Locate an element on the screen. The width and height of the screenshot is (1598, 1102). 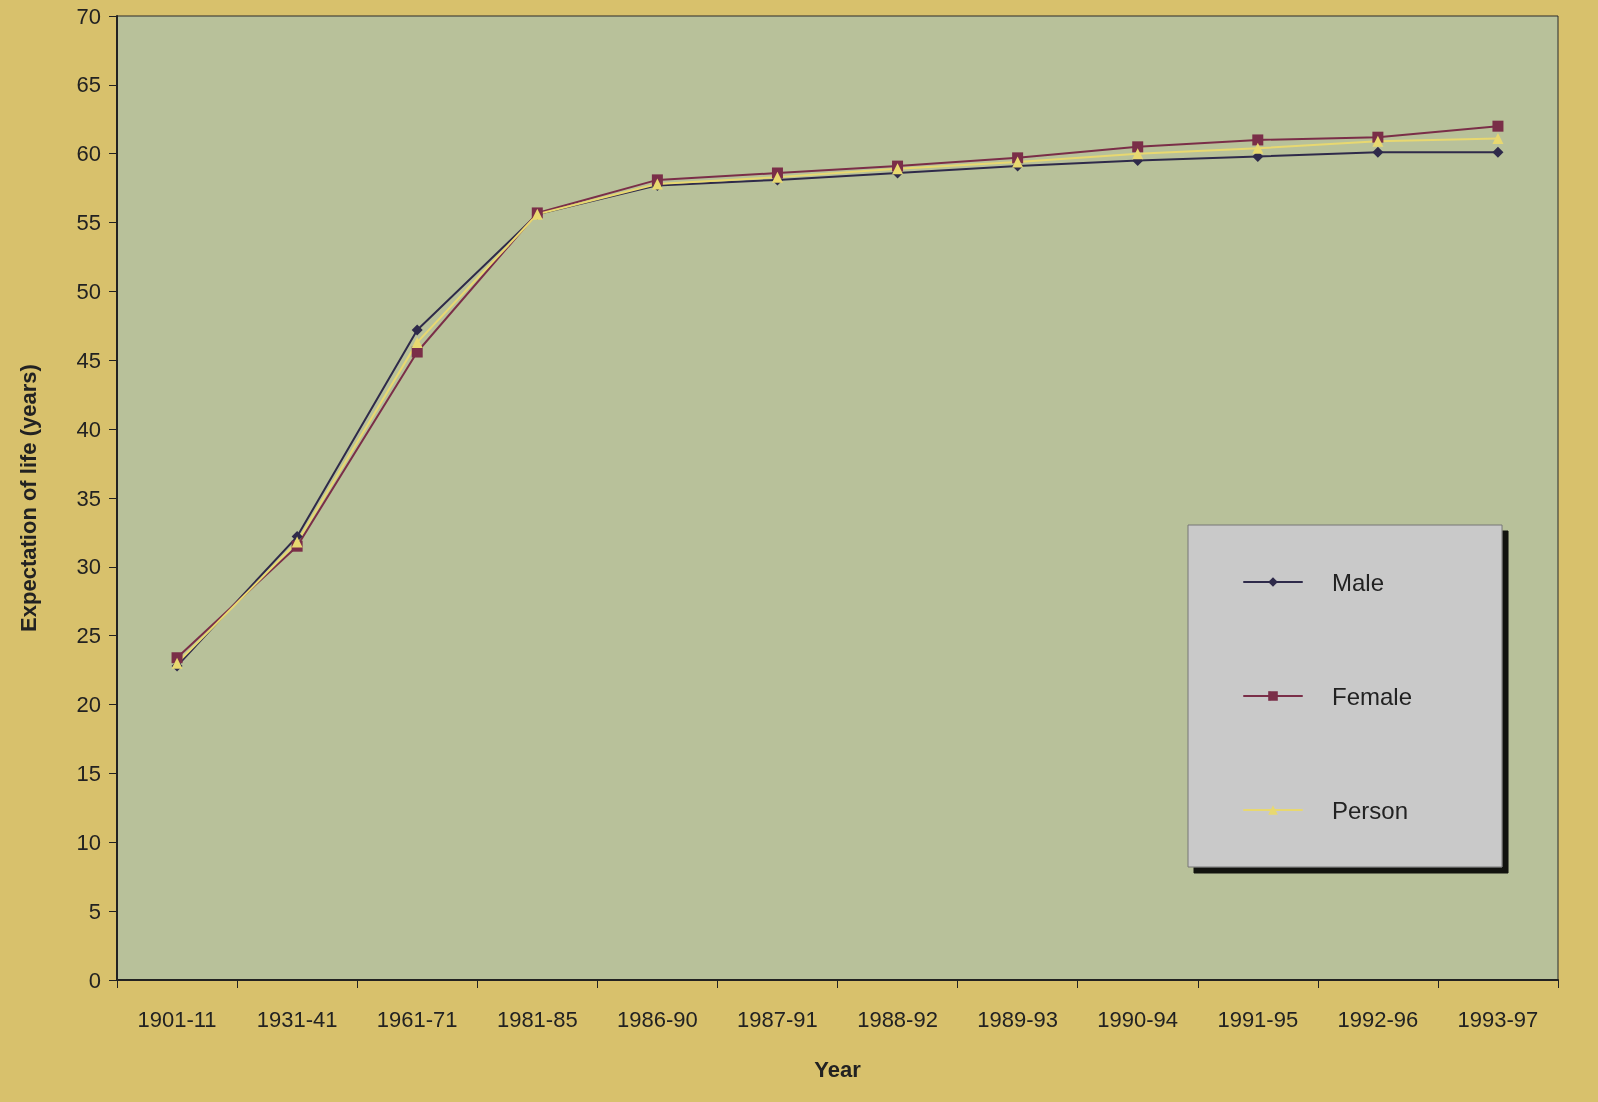
y-axis-title: Expectation of life (years) is located at coordinates (28, 498).